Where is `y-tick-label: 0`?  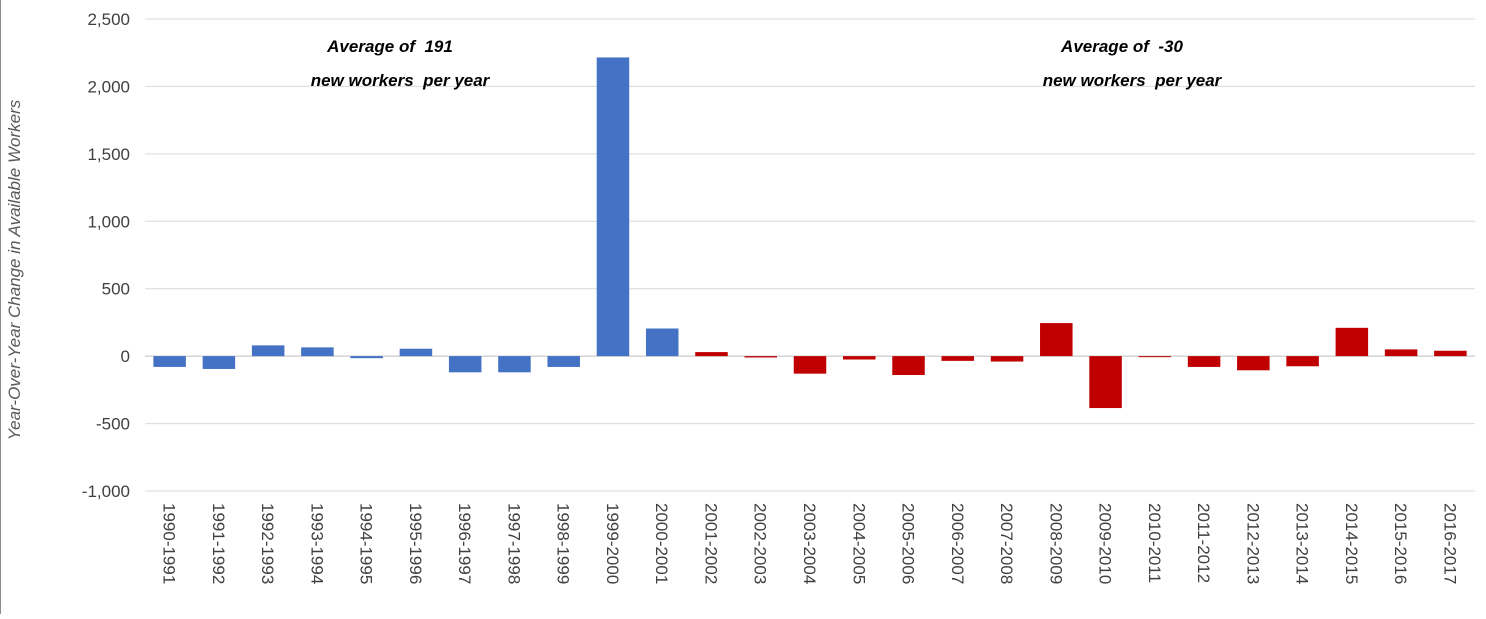
y-tick-label: 0 is located at coordinates (125, 356).